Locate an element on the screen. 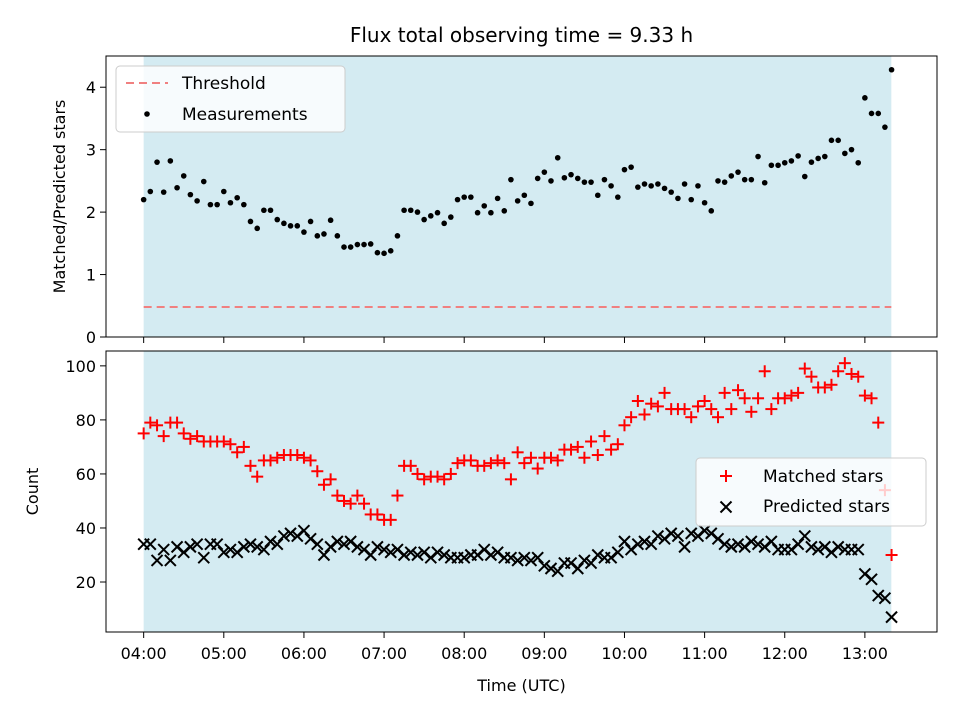 Image resolution: width=960 pixels, height=720 pixels. bottom-y-tick-label-0: 20 is located at coordinates (86, 582).